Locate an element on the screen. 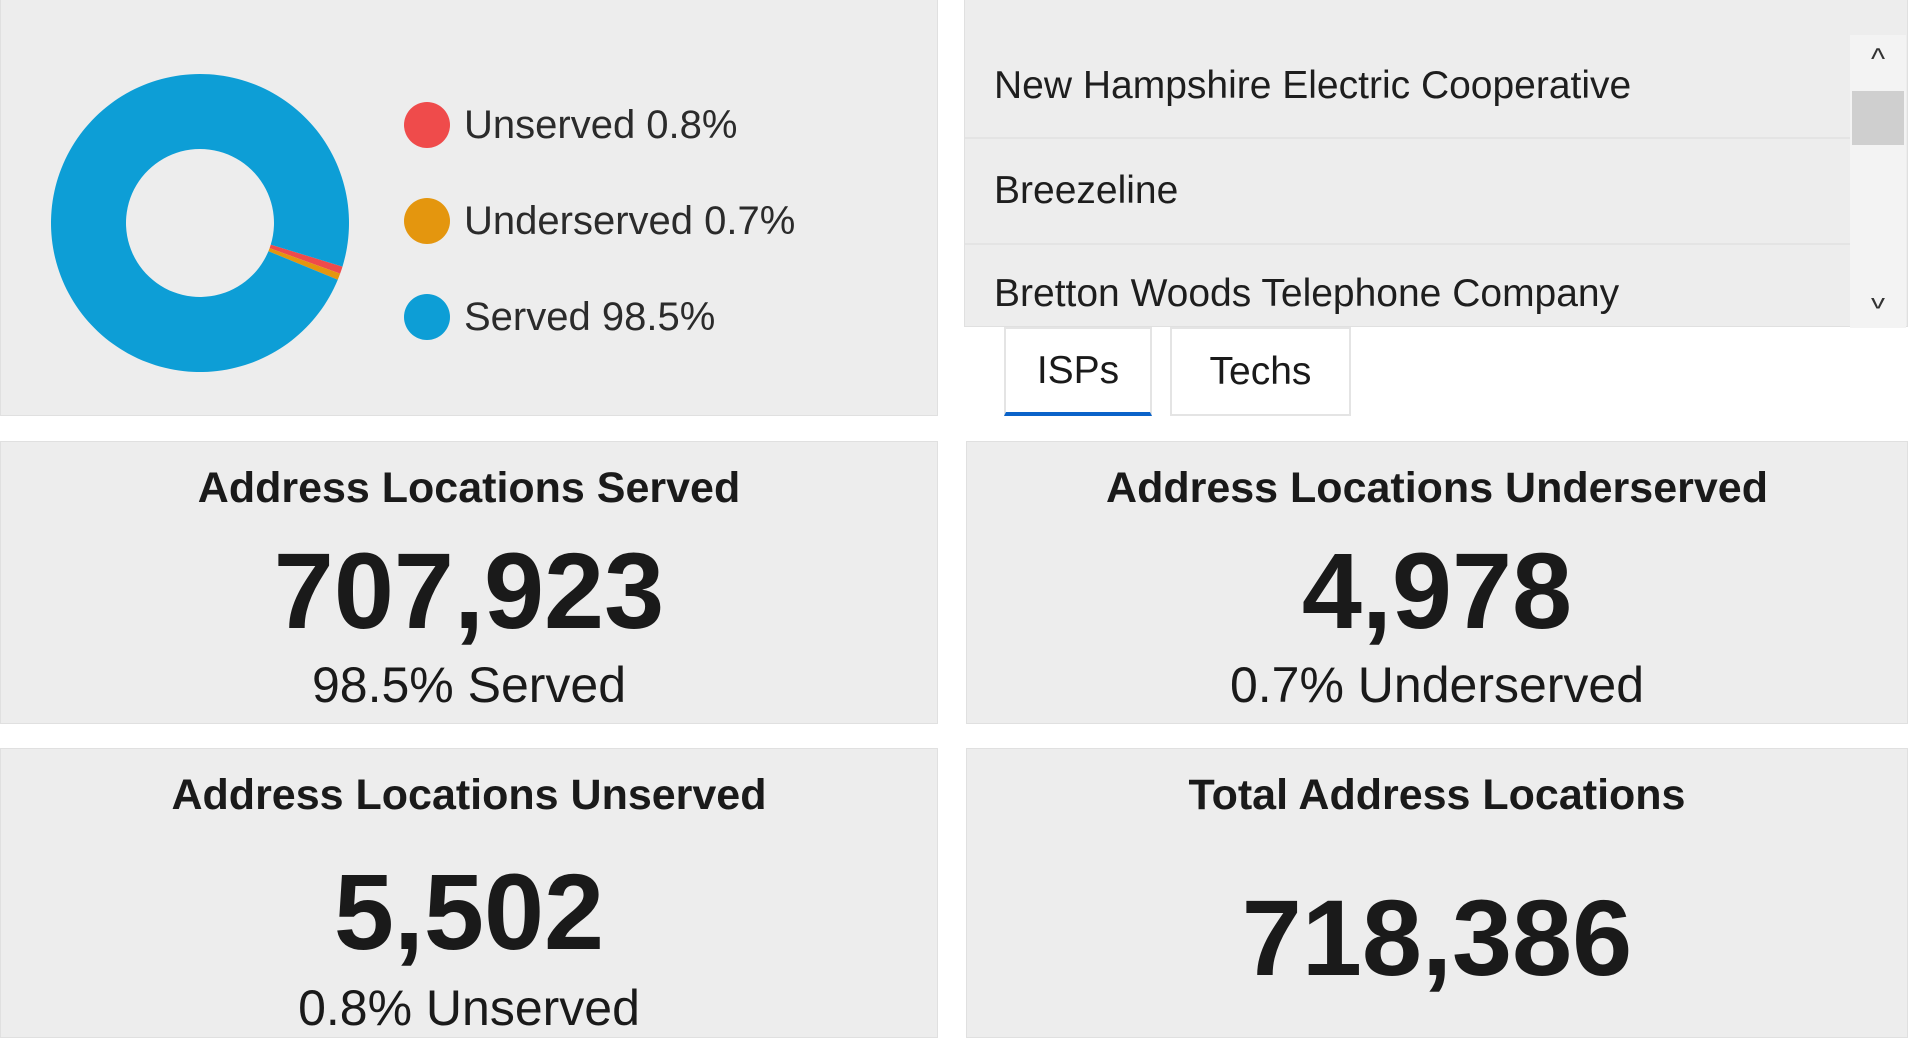 The height and width of the screenshot is (1038, 1920). card-value: 5,502 is located at coordinates (469, 911).